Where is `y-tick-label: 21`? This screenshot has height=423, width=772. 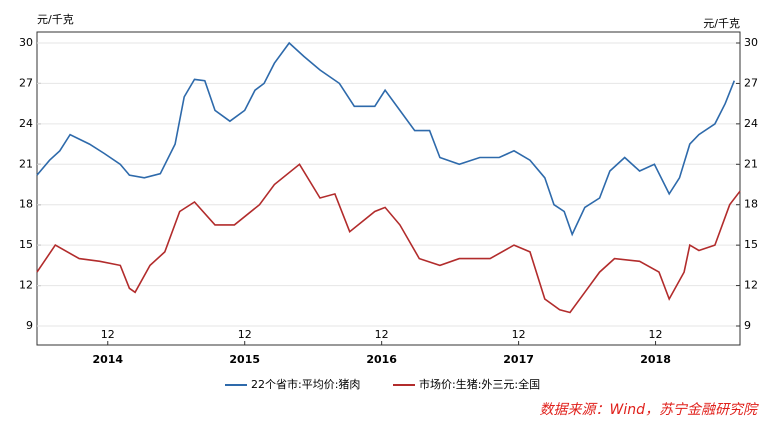 y-tick-label: 21 is located at coordinates (26, 163).